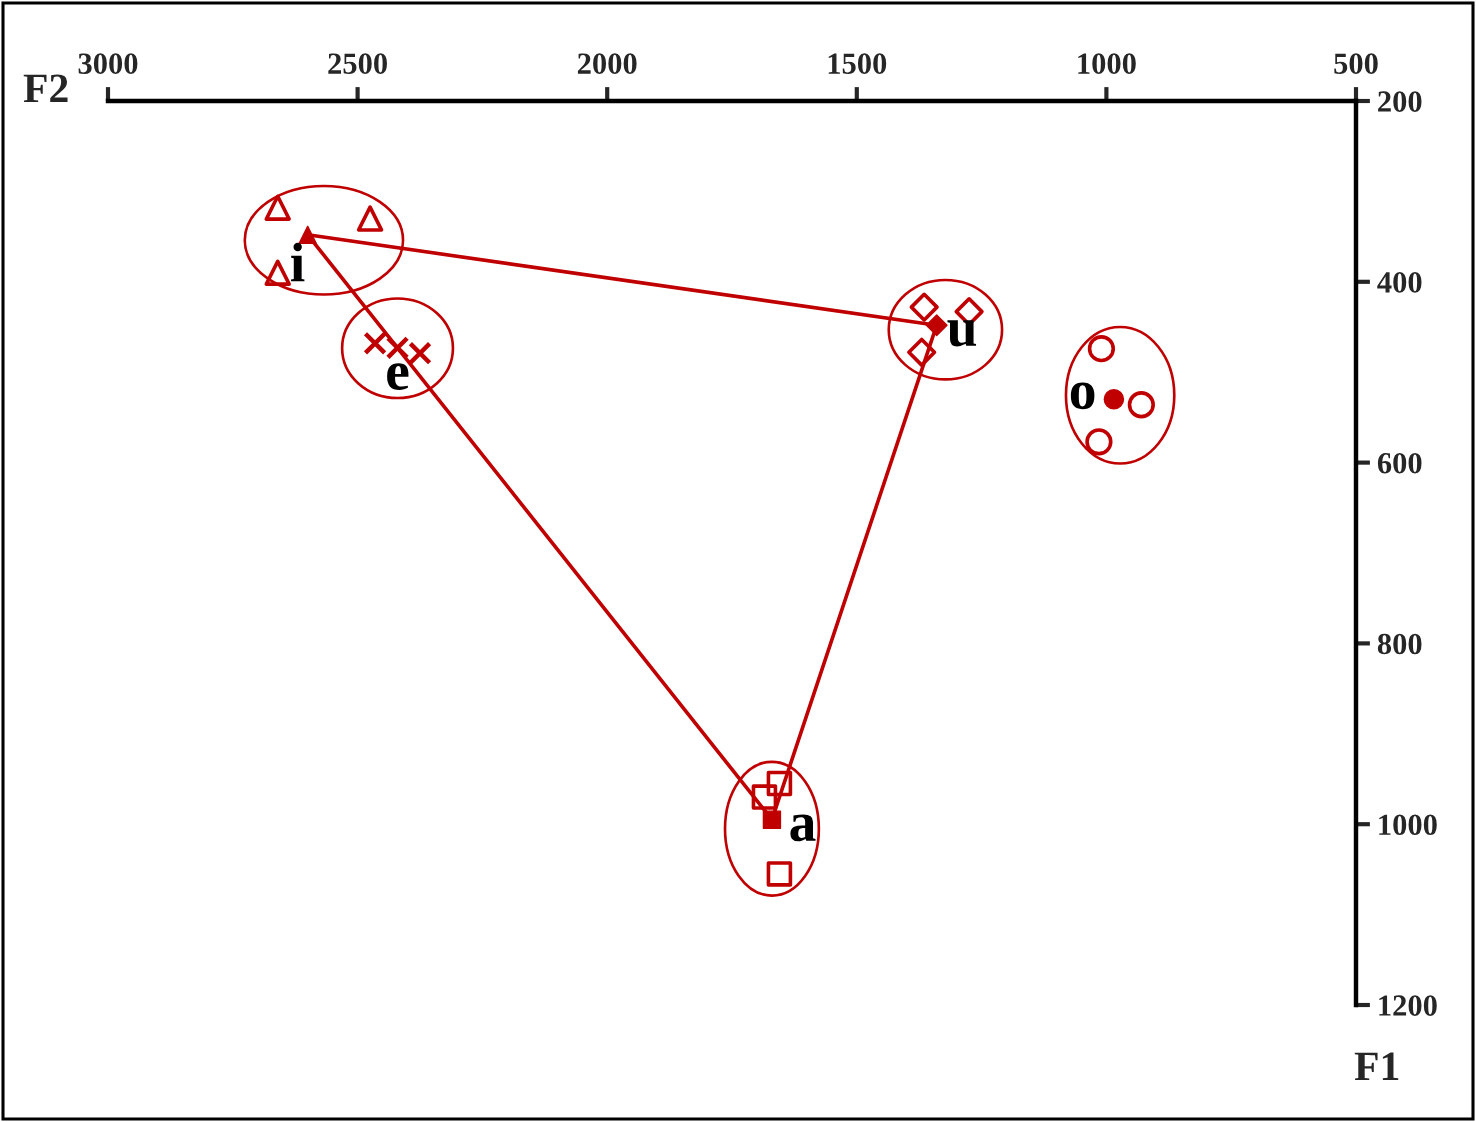  Describe the element at coordinates (108, 63) in the screenshot. I see `x-tick-label: 3000` at that location.